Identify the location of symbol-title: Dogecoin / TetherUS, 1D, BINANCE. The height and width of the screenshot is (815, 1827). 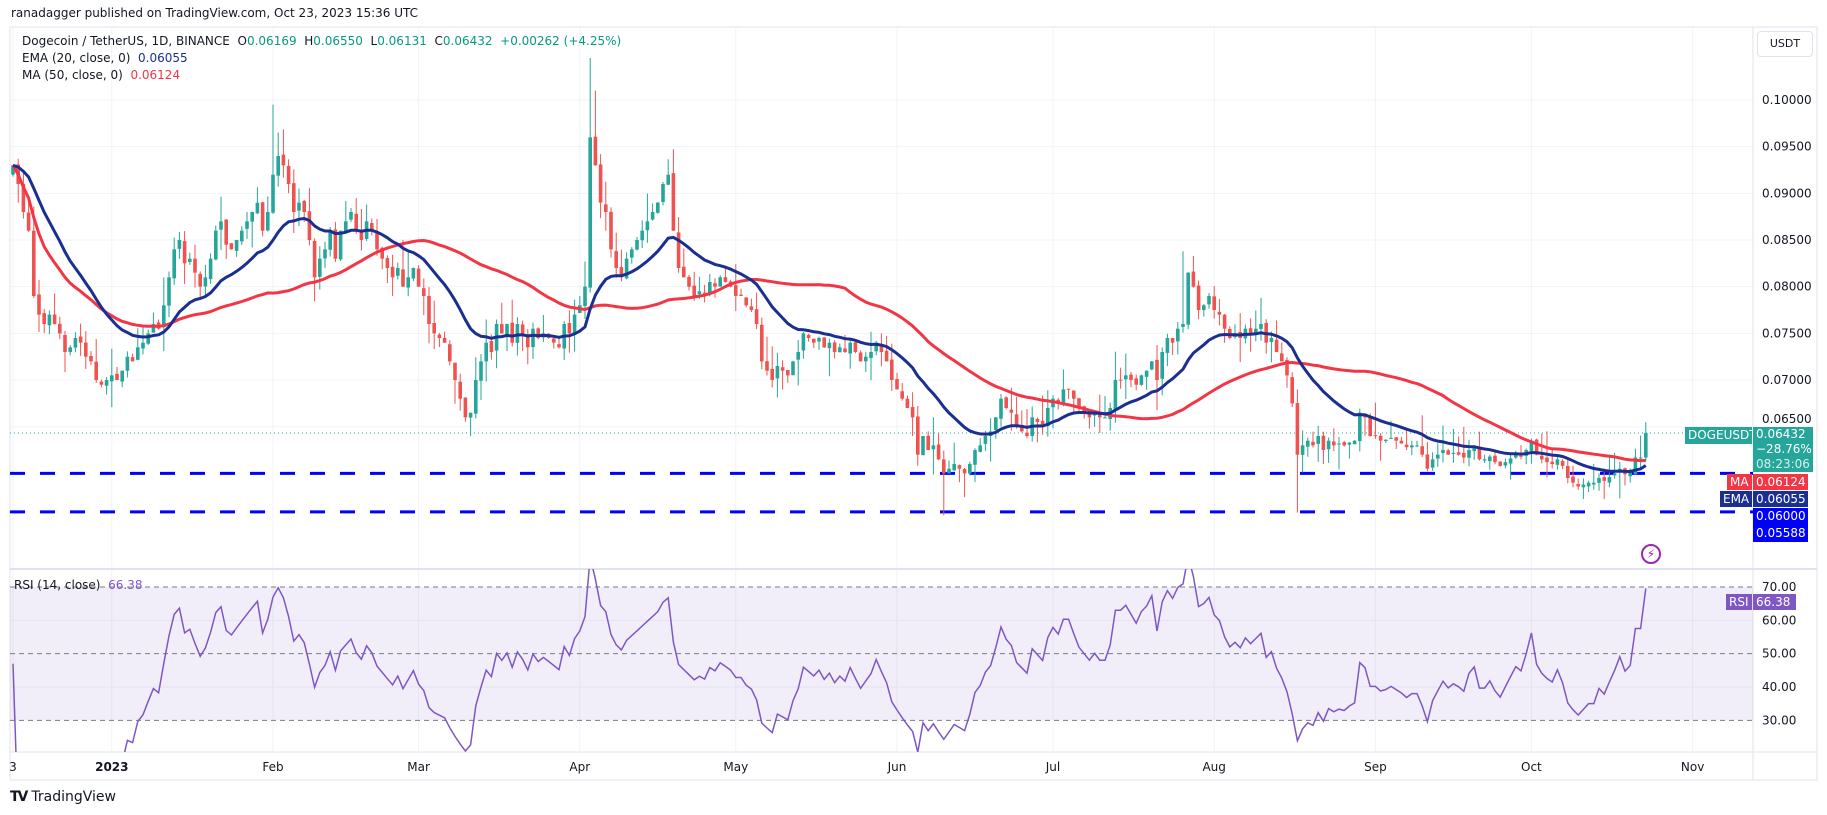
(126, 41).